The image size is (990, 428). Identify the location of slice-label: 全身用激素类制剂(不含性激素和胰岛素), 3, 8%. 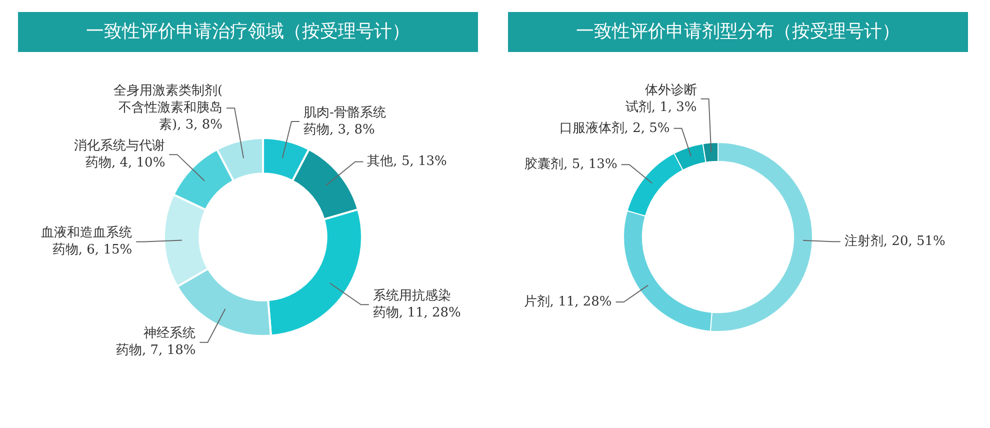
(168, 107).